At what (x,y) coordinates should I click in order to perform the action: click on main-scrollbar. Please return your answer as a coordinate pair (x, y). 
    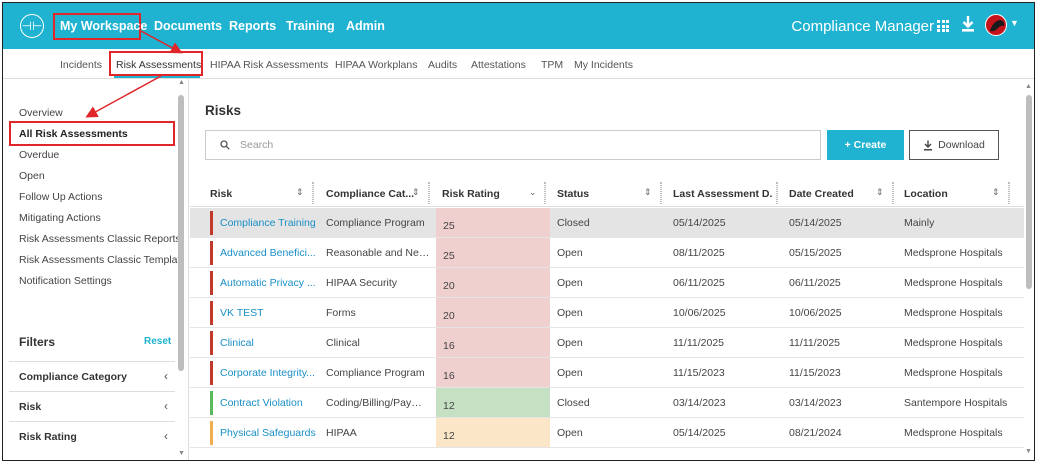
    Looking at the image, I should click on (1029, 192).